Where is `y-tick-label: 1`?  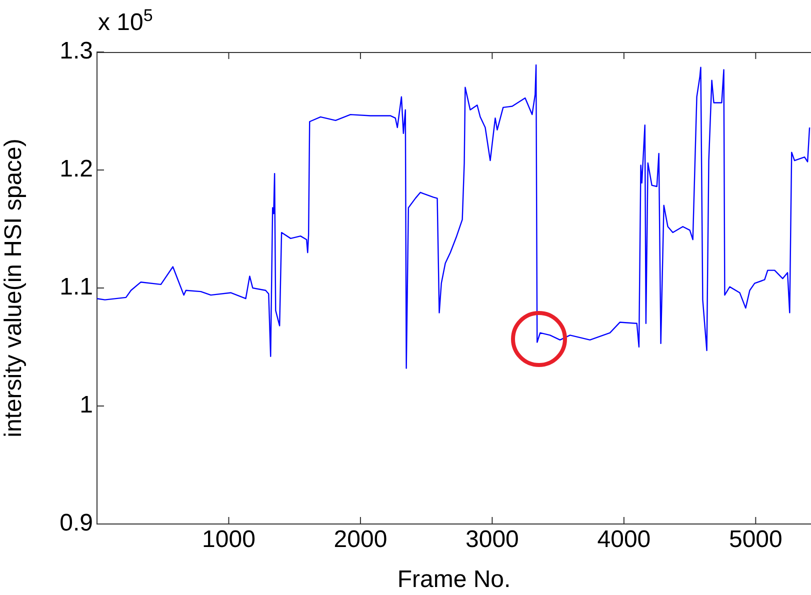 y-tick-label: 1 is located at coordinates (86, 405).